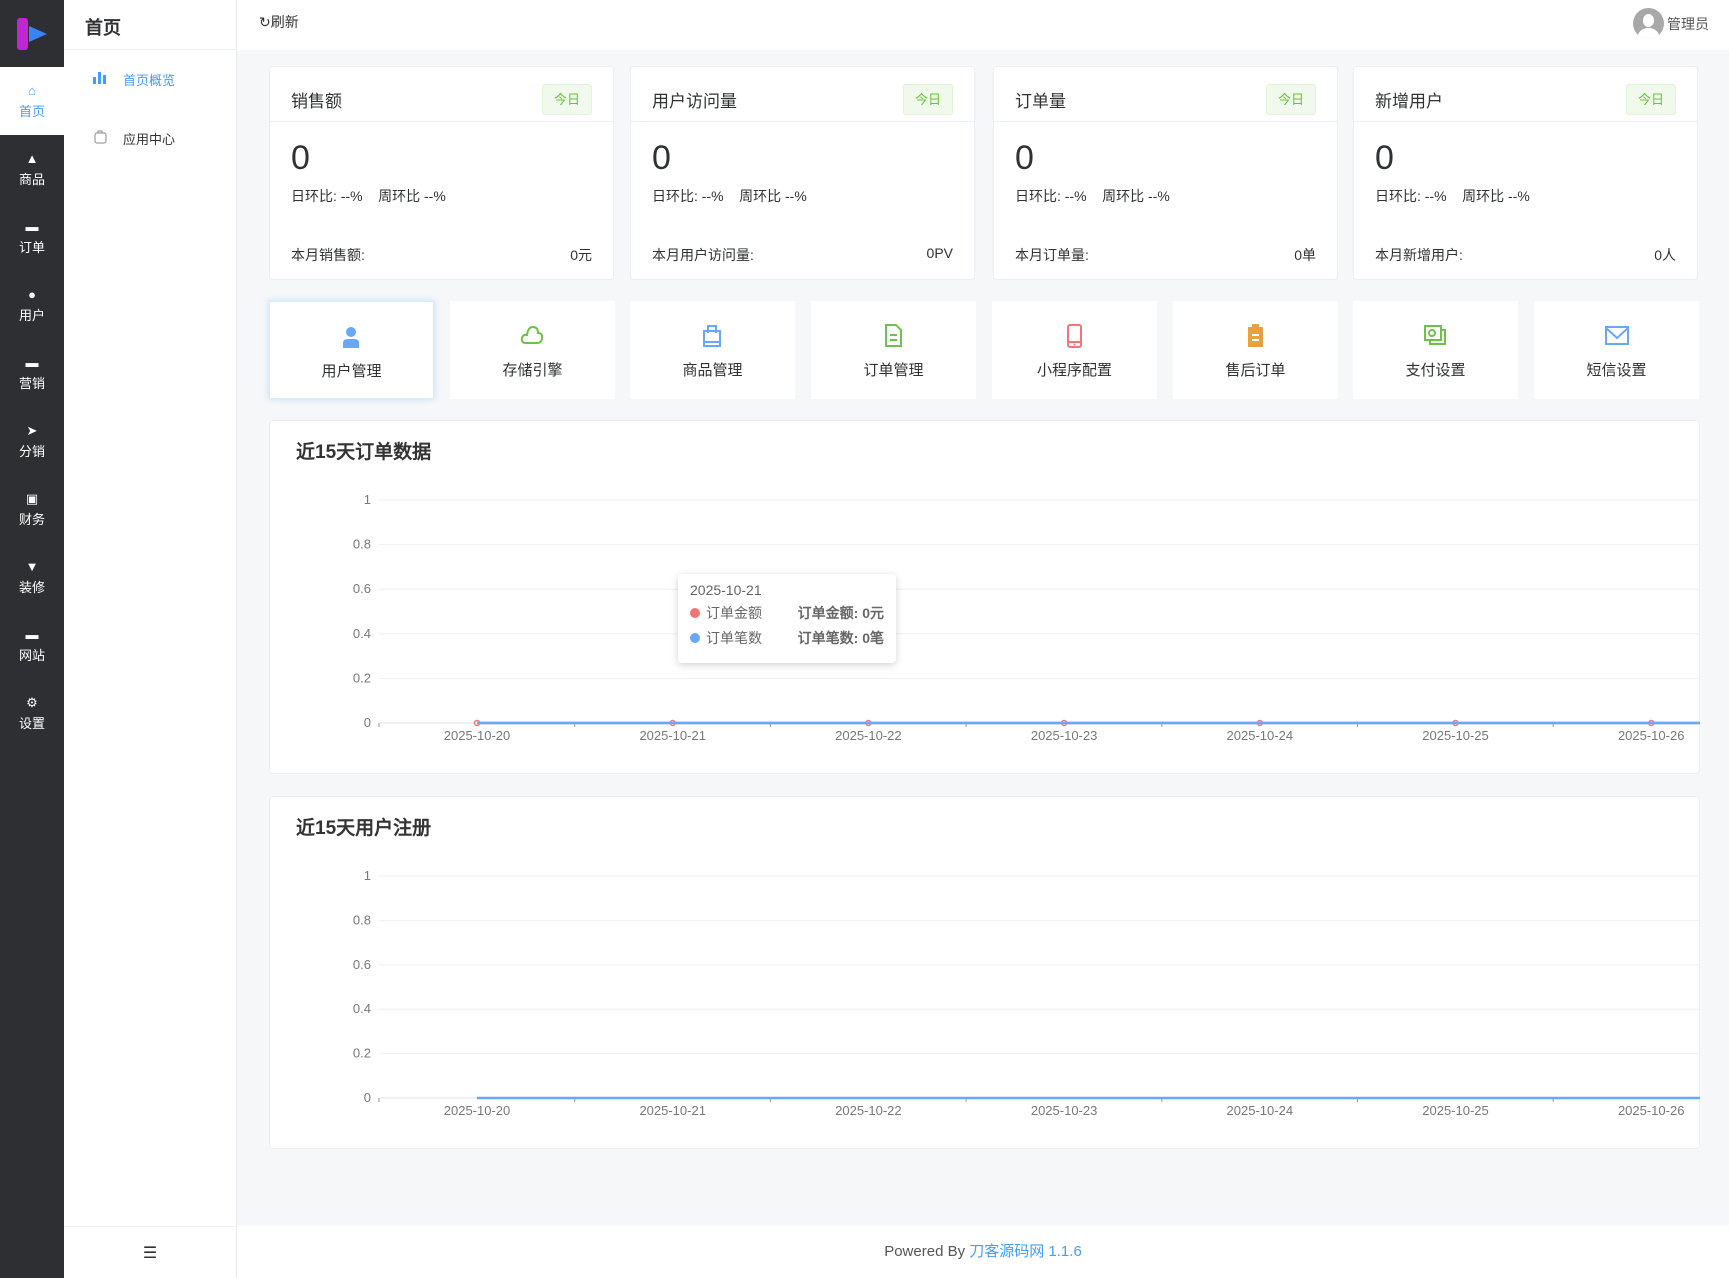 This screenshot has height=1278, width=1729. I want to click on refresh-button: ↻刷新, so click(279, 22).